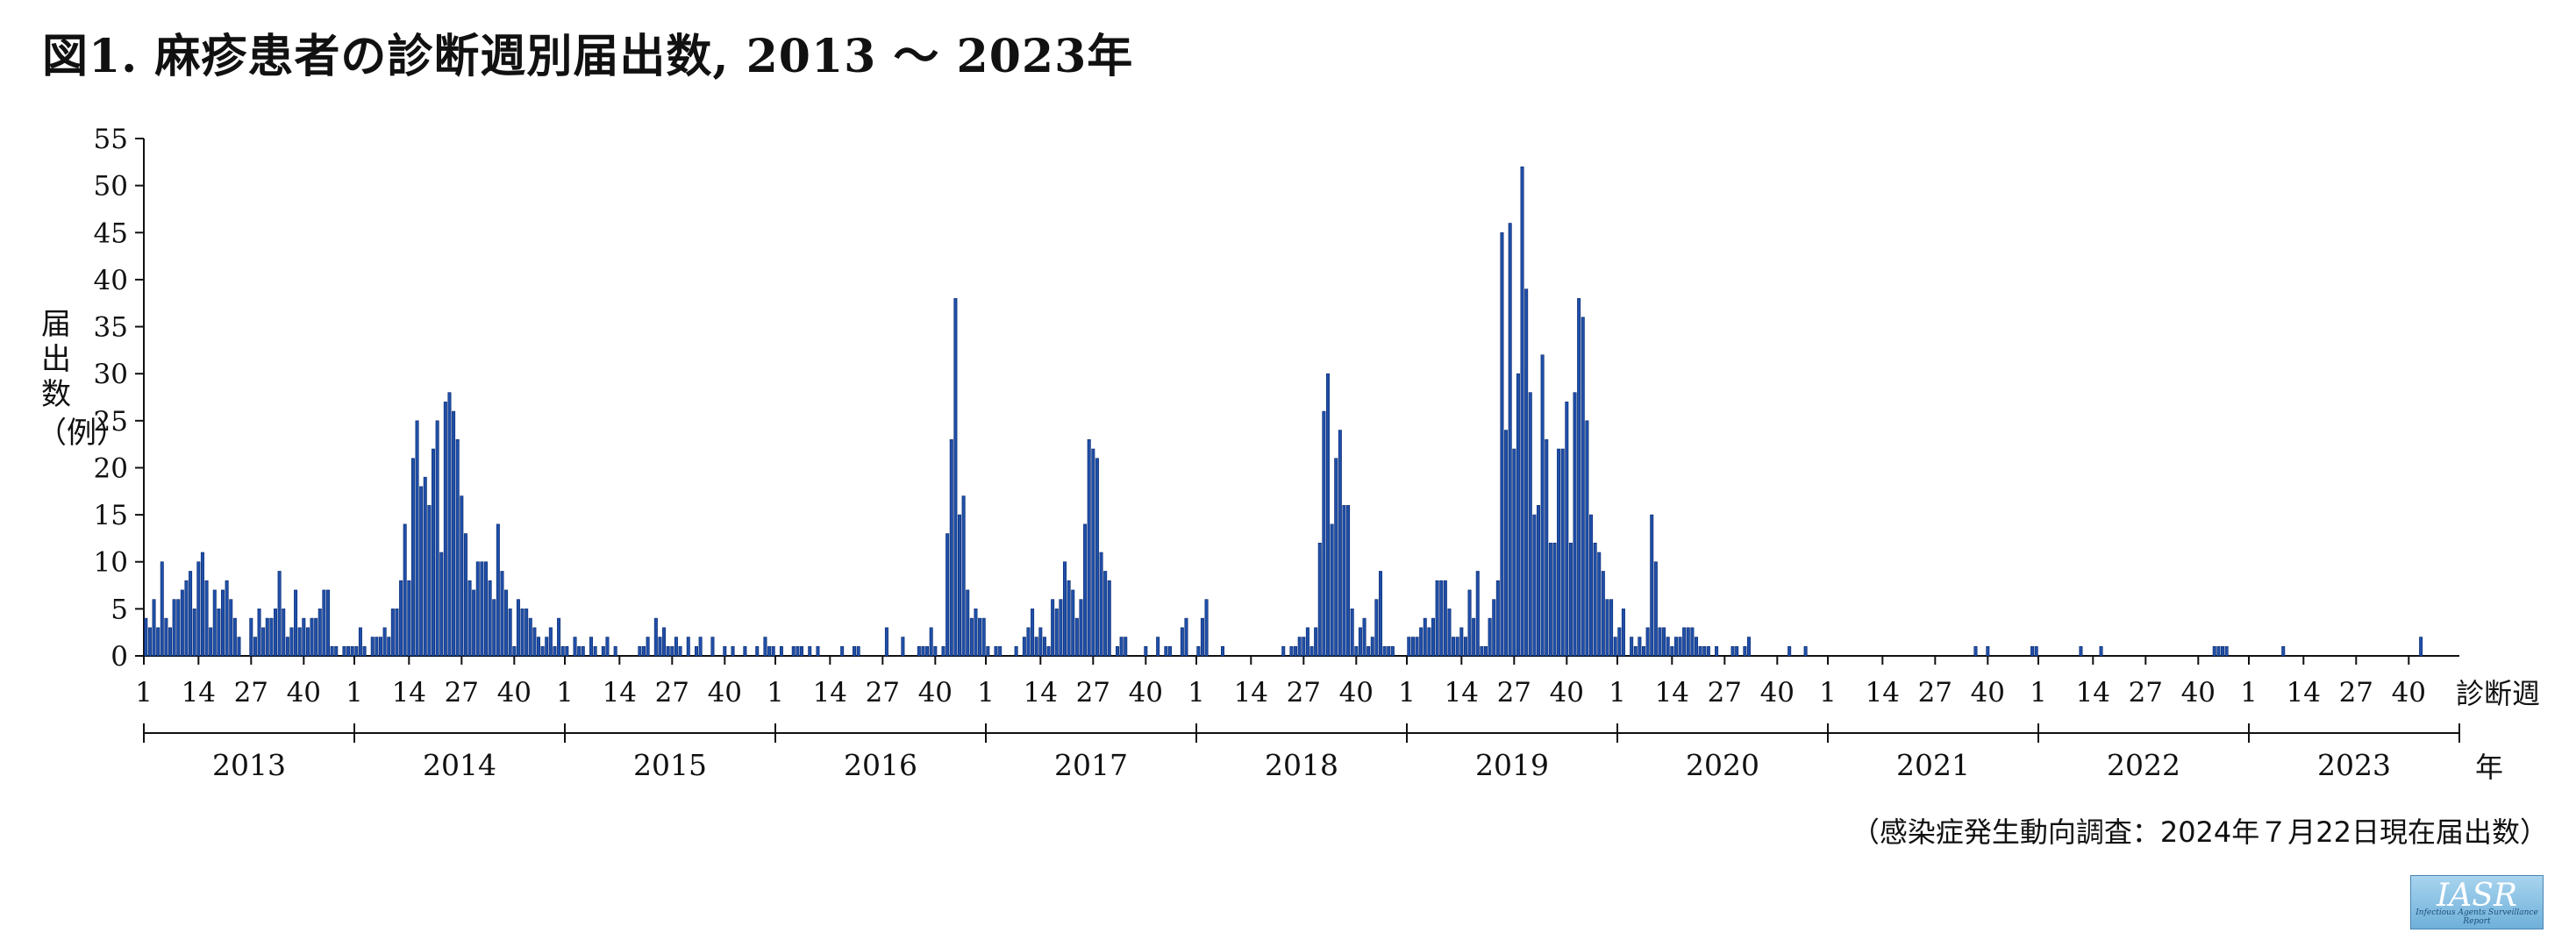 The height and width of the screenshot is (947, 2576). What do you see at coordinates (249, 765) in the screenshot?
I see `year-label: 2013` at bounding box center [249, 765].